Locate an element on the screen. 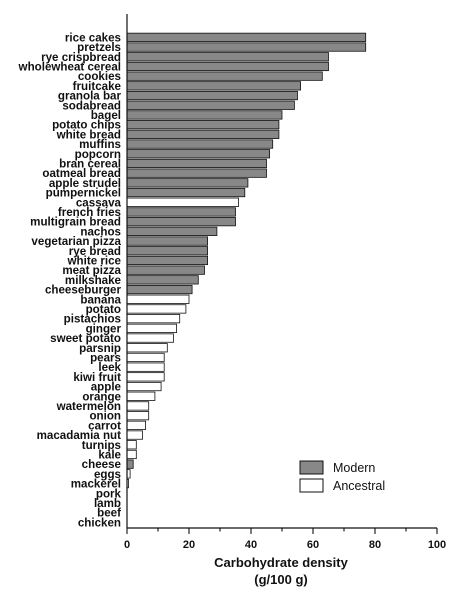  category-label-kale: kale is located at coordinates (109, 454).